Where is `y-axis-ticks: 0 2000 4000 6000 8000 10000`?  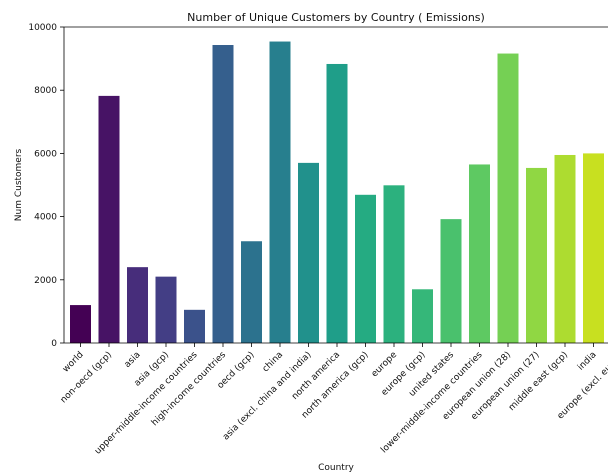
y-axis-ticks: 0 2000 4000 6000 8000 10000 is located at coordinates (46, 186).